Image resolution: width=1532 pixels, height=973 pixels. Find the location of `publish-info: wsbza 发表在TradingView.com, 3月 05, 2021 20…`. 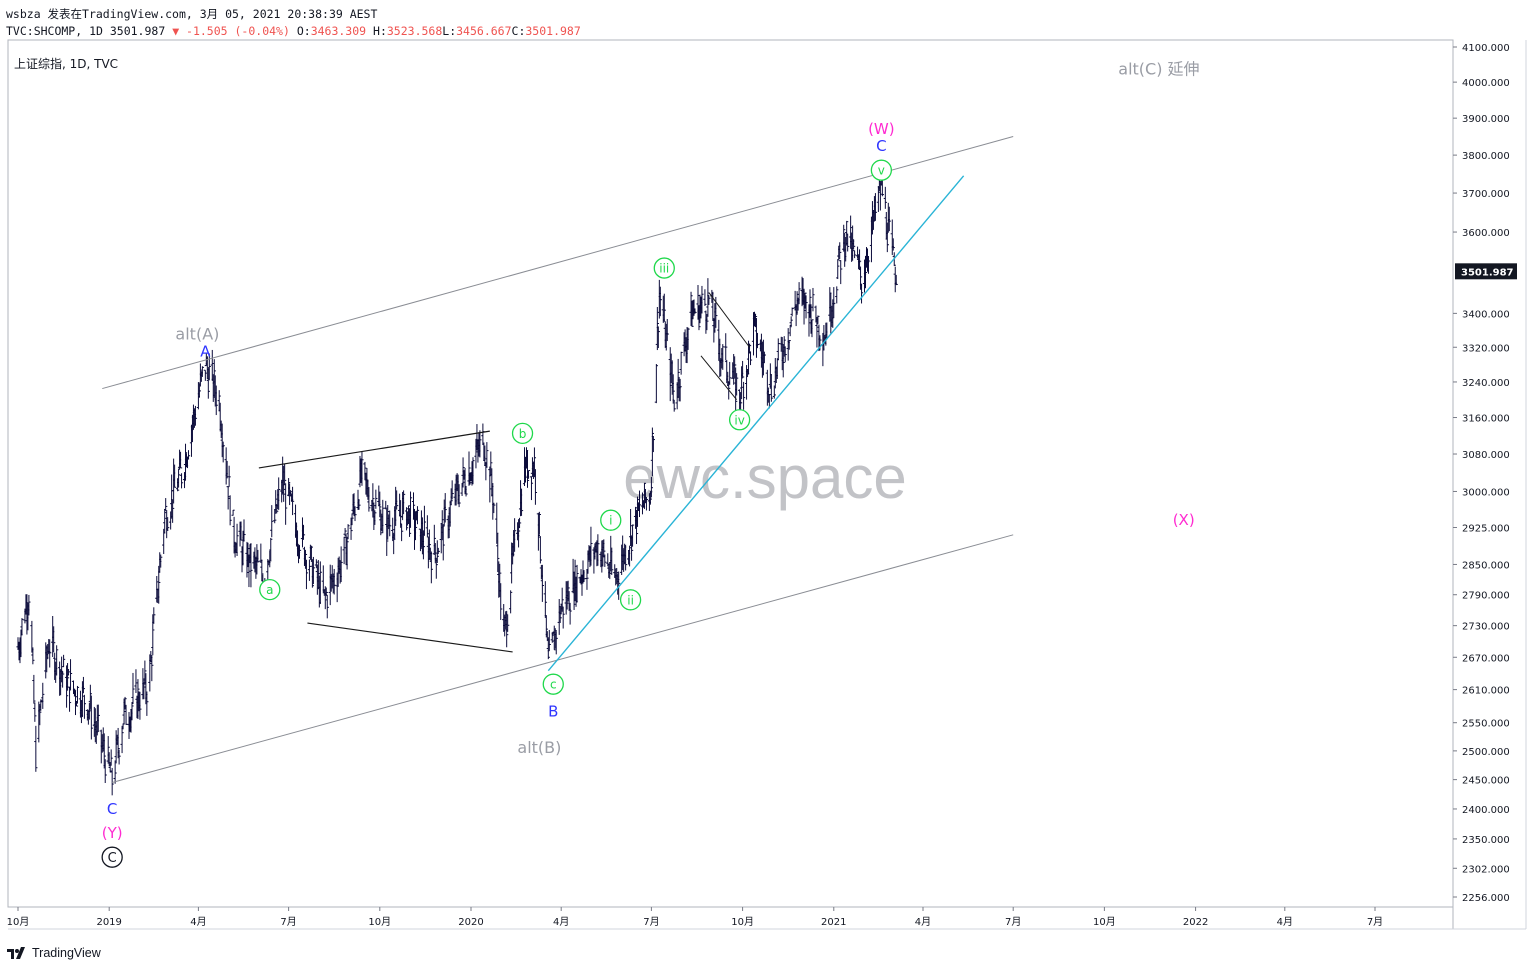

publish-info: wsbza 发表在TradingView.com, 3月 05, 2021 20… is located at coordinates (192, 14).